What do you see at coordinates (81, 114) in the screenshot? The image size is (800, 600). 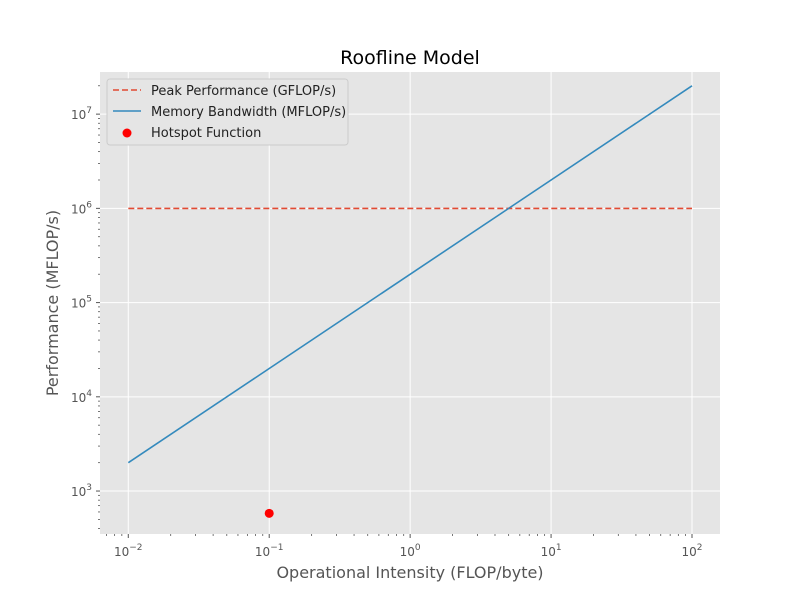 I see `y-tick-label: 10⁷` at bounding box center [81, 114].